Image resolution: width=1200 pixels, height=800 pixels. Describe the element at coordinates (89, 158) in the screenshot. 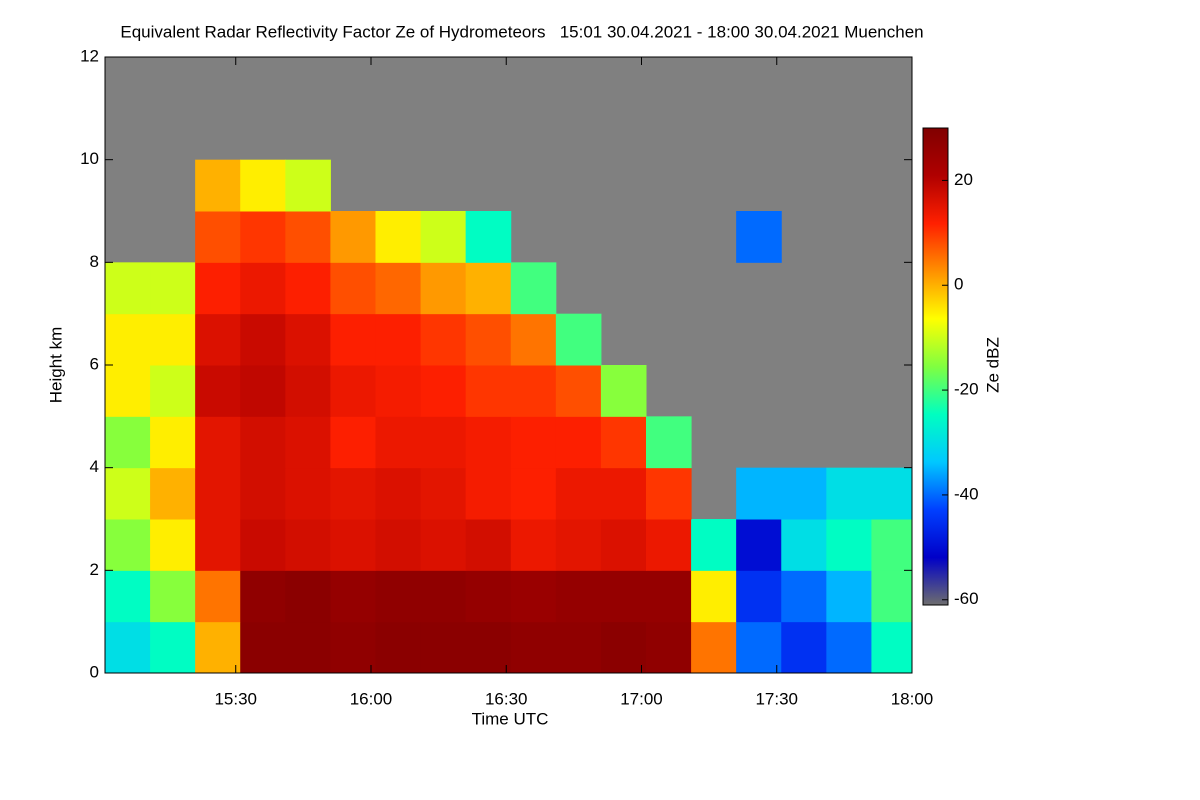

I see `y-tick-label: 10` at that location.